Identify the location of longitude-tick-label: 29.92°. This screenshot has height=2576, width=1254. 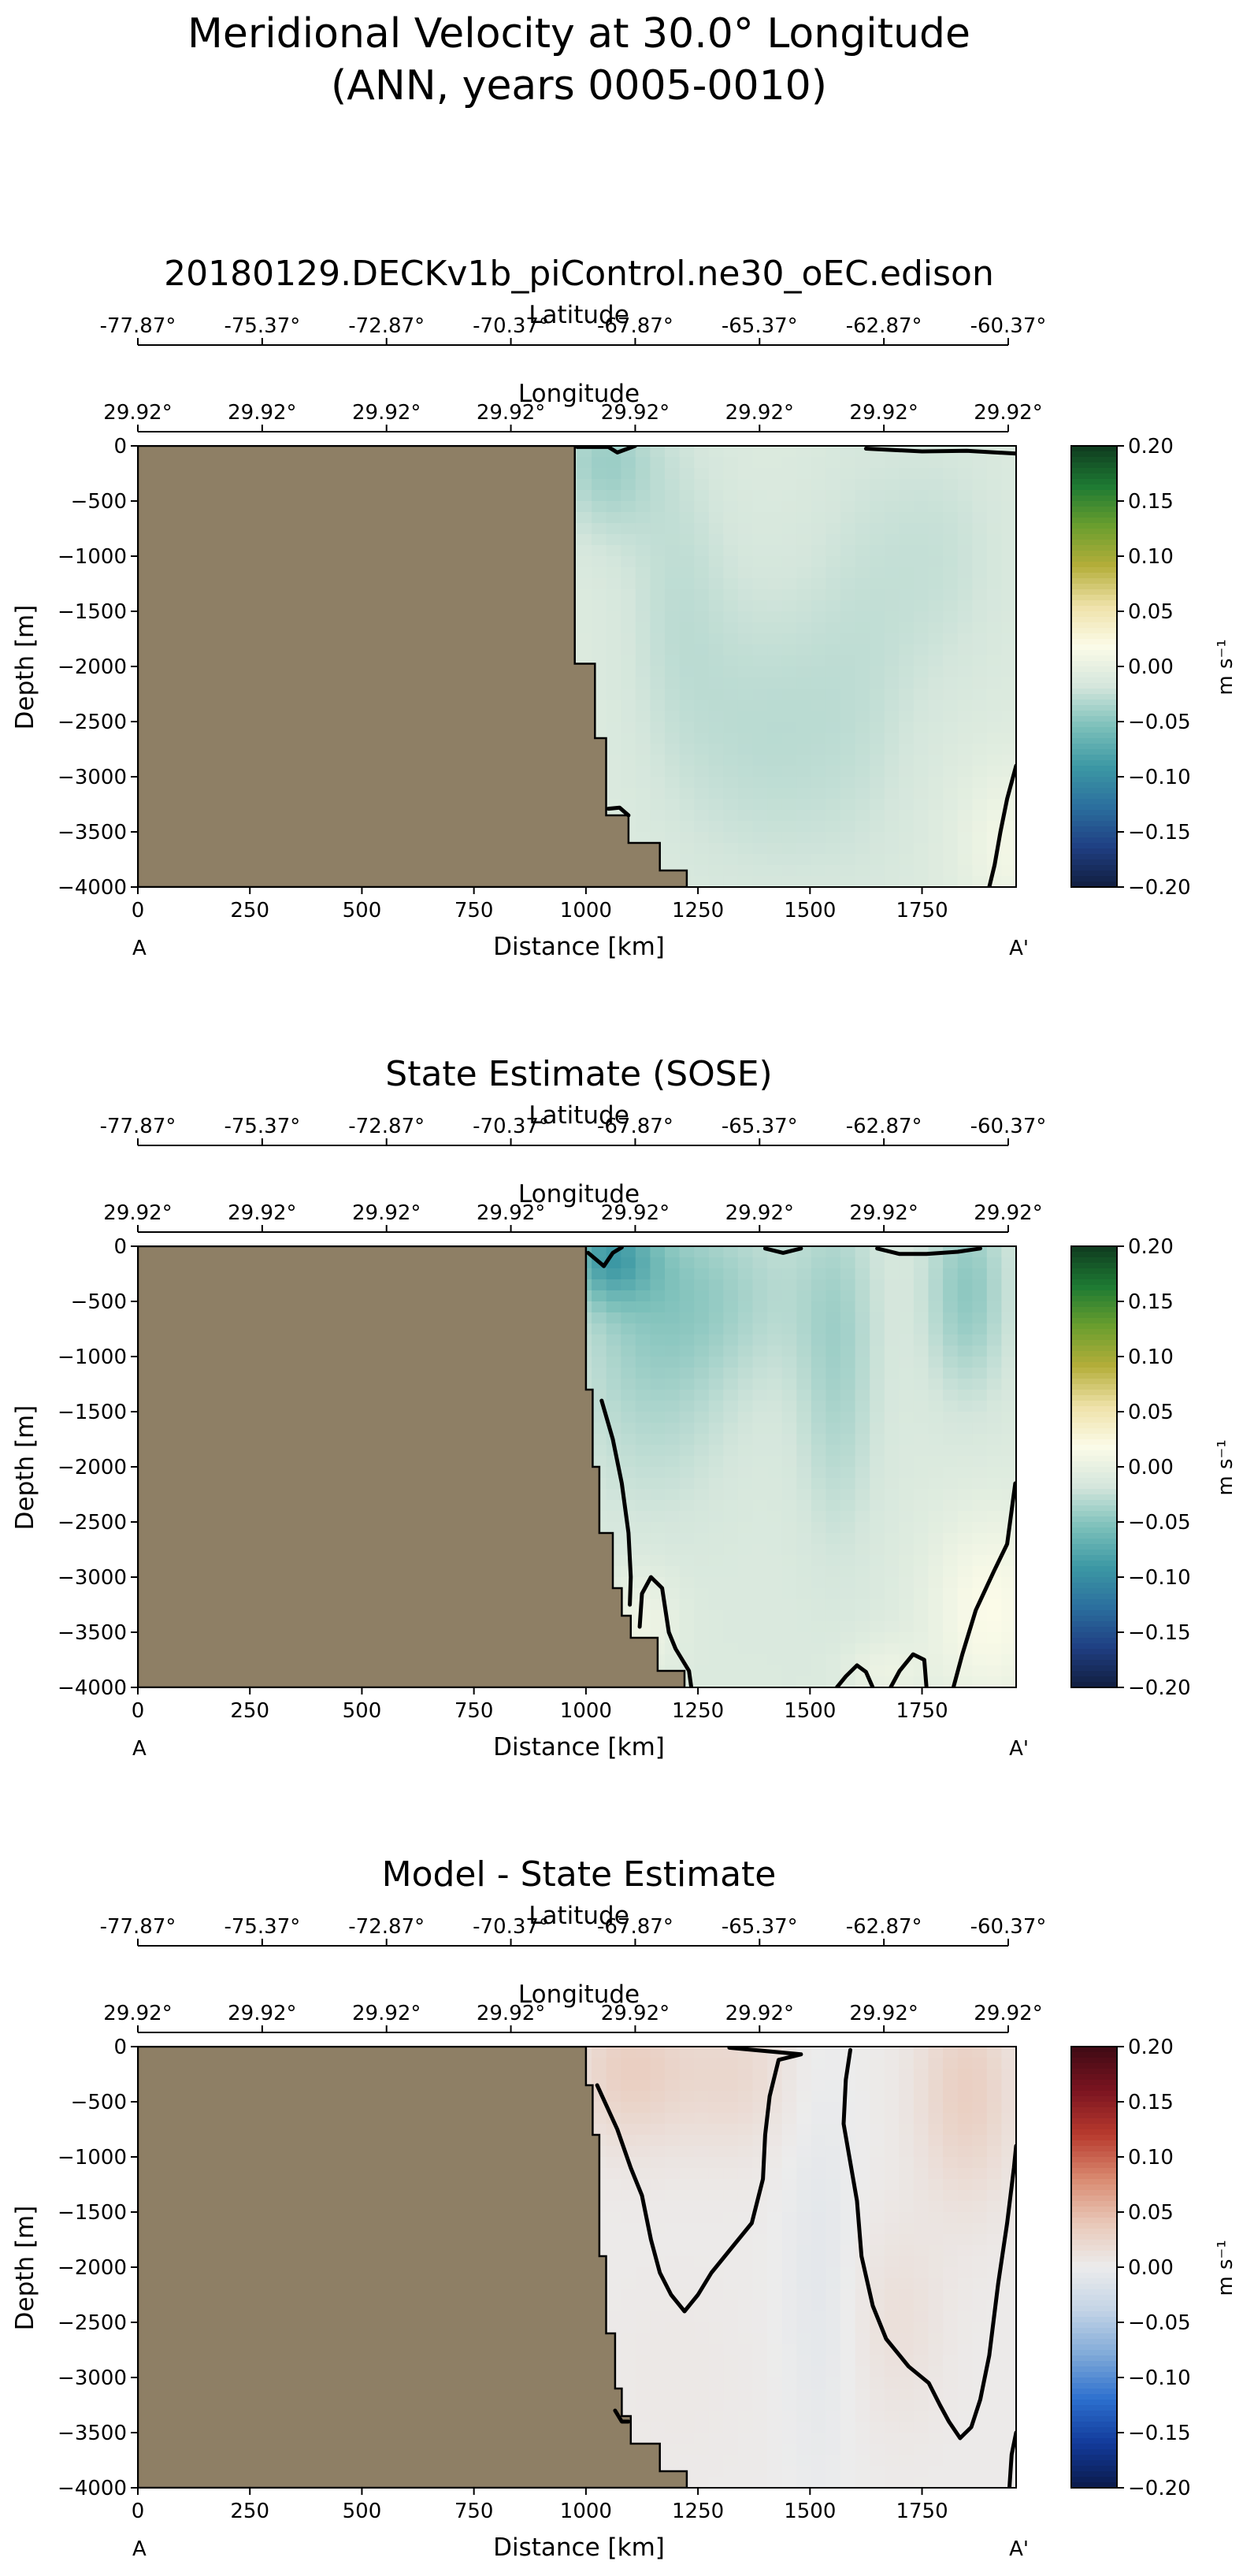
(511, 413).